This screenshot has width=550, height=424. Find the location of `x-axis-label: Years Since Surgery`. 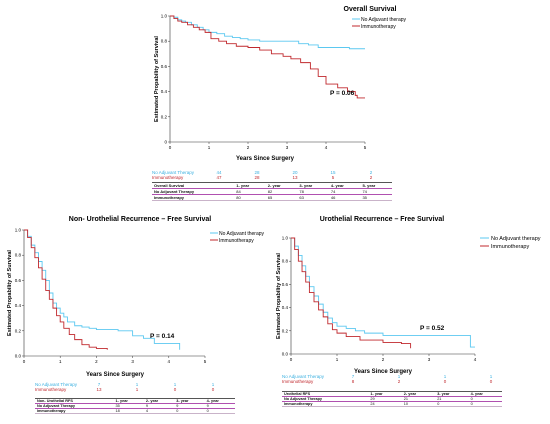

x-axis-label: Years Since Surgery is located at coordinates (265, 159).